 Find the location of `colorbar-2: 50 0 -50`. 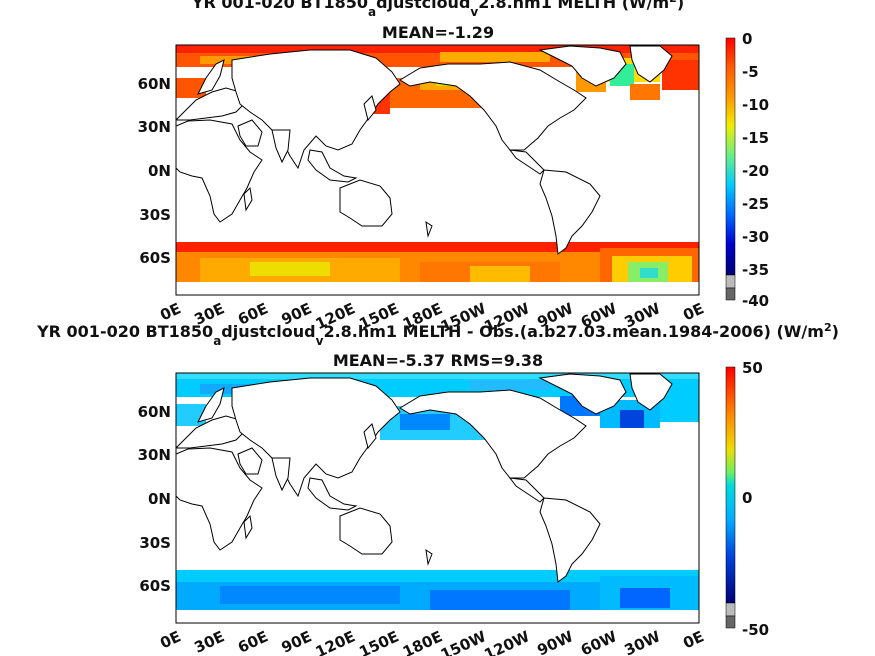

colorbar-2: 50 0 -50 is located at coordinates (747, 499).